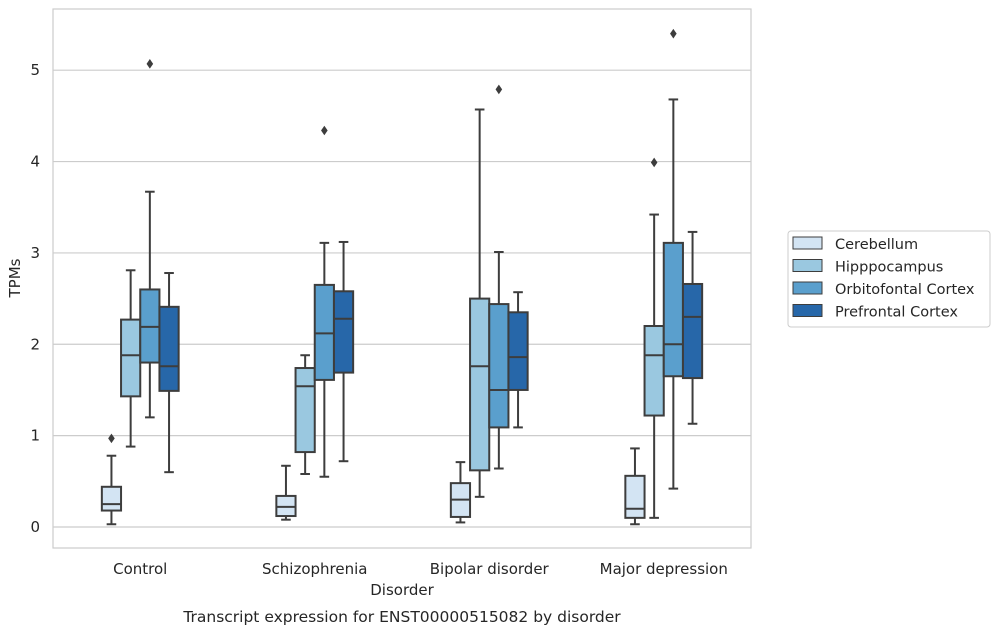  Describe the element at coordinates (35, 344) in the screenshot. I see `y-tick-label: 2` at that location.